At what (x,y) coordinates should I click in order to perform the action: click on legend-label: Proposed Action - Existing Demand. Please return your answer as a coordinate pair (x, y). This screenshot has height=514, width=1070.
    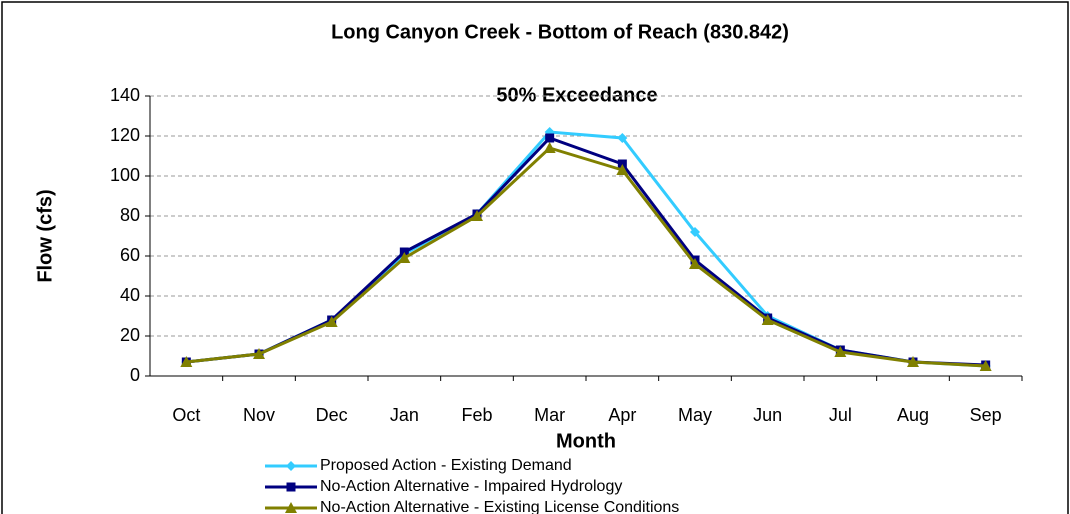
    Looking at the image, I should click on (446, 465).